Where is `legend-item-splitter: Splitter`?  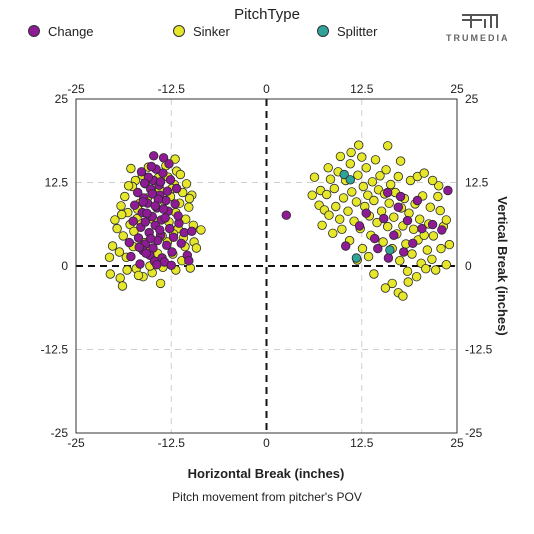
legend-item-splitter: Splitter is located at coordinates (347, 31).